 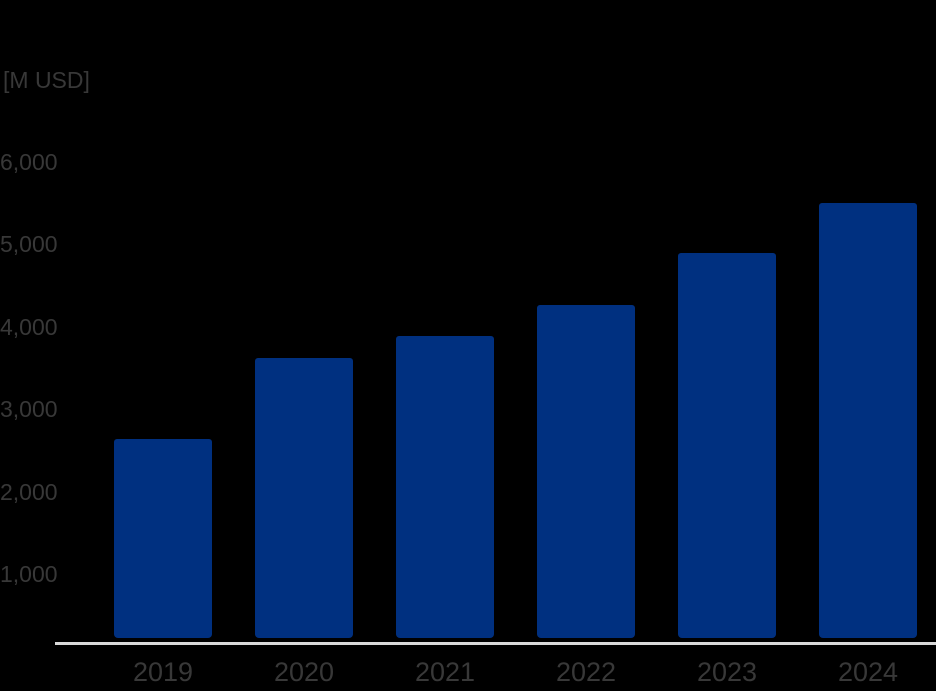 I want to click on y-tick-label: 6,000, so click(x=29, y=161).